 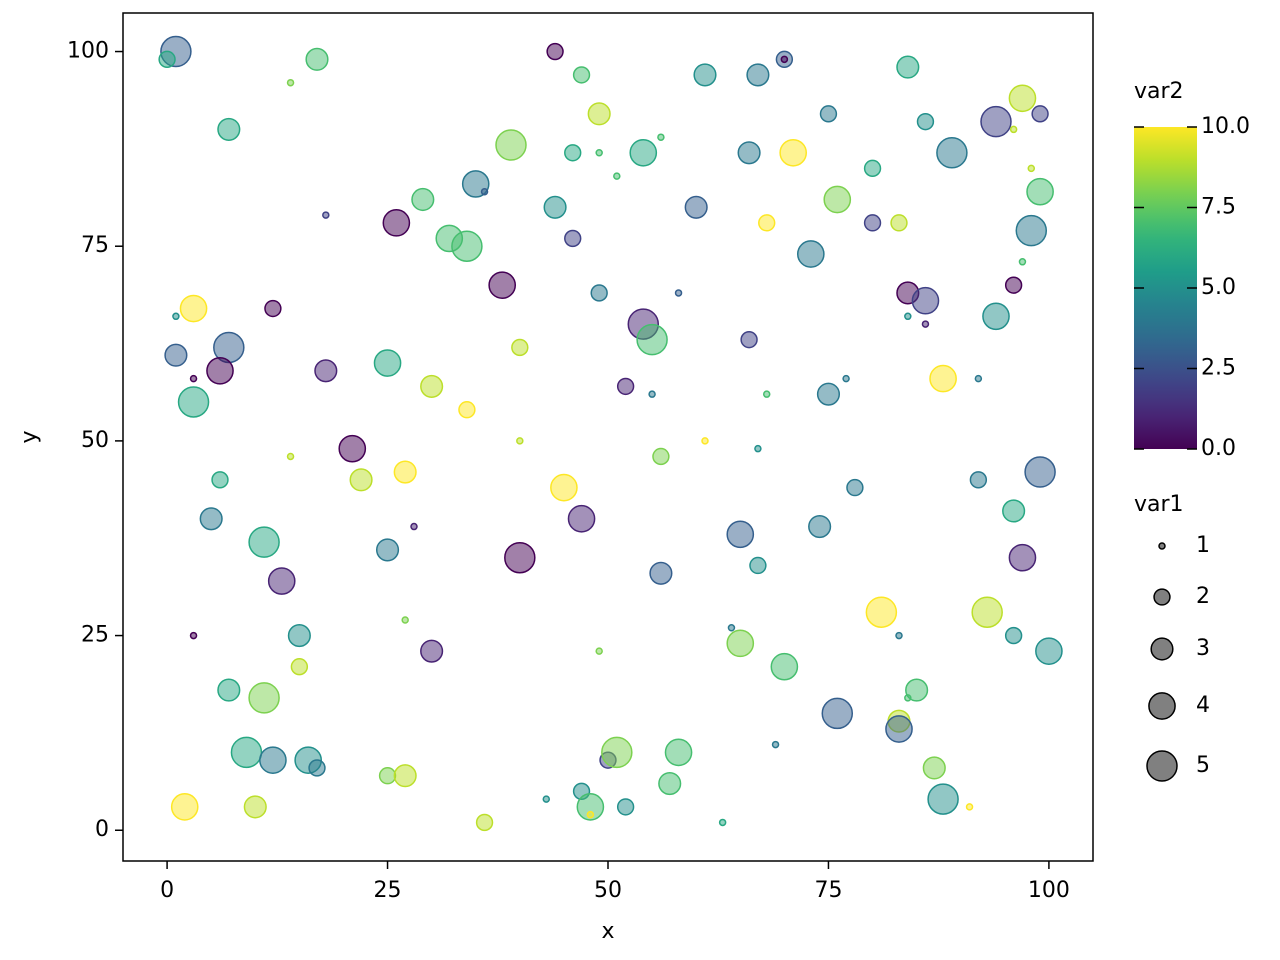 What do you see at coordinates (388, 890) in the screenshot?
I see `x-tick-label: 25` at bounding box center [388, 890].